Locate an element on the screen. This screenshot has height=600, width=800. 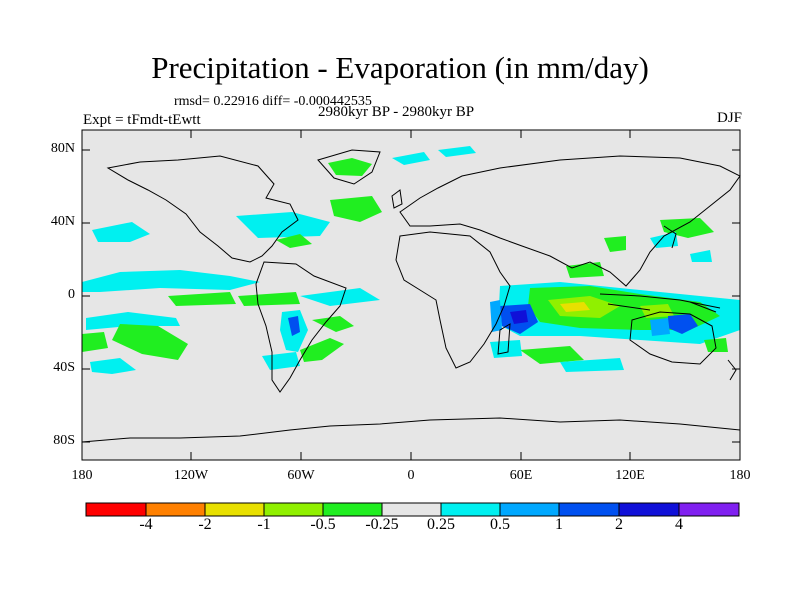
lat-label-80n: 80N is located at coordinates (62, 148).